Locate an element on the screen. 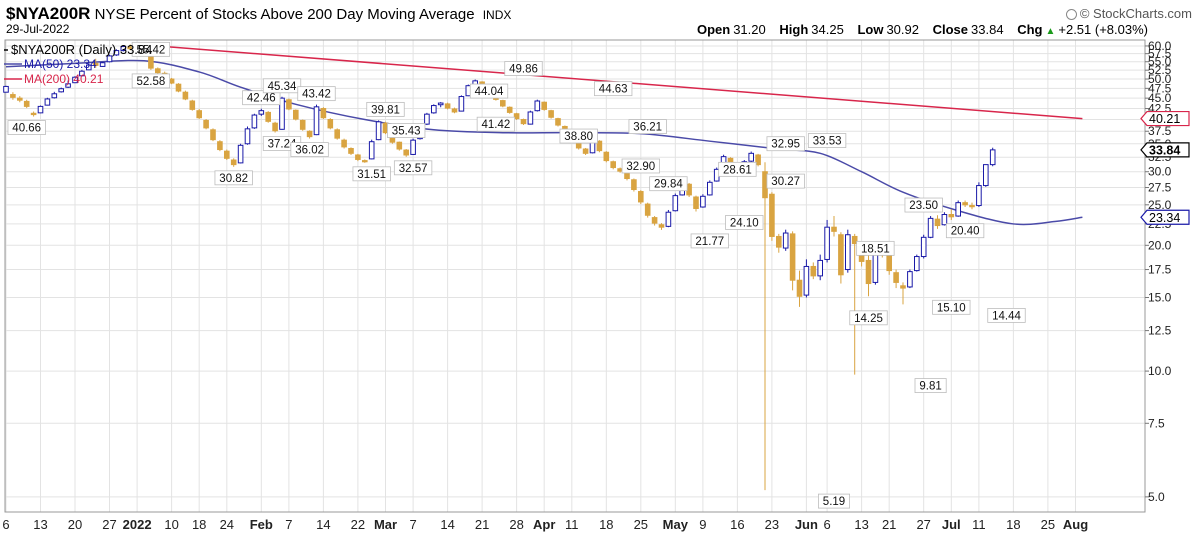 This screenshot has height=538, width=1200. price-label-text: 14.25 is located at coordinates (868, 319).